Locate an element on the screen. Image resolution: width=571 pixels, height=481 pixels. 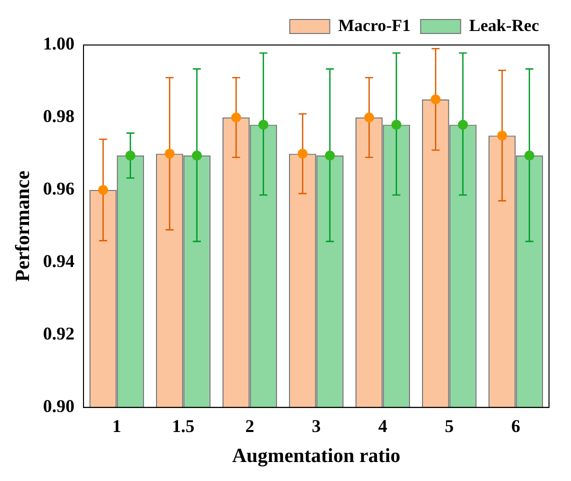
x-axis-title: Augmentation ratio is located at coordinates (316, 456).